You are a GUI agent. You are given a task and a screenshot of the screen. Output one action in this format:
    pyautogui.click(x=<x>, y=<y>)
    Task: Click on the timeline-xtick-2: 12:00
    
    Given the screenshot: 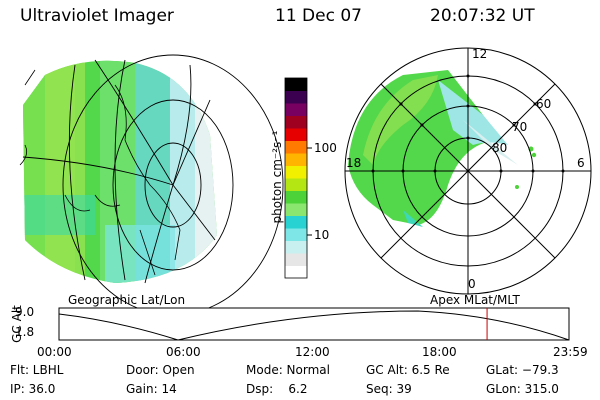 What is the action you would take?
    pyautogui.click(x=312, y=352)
    